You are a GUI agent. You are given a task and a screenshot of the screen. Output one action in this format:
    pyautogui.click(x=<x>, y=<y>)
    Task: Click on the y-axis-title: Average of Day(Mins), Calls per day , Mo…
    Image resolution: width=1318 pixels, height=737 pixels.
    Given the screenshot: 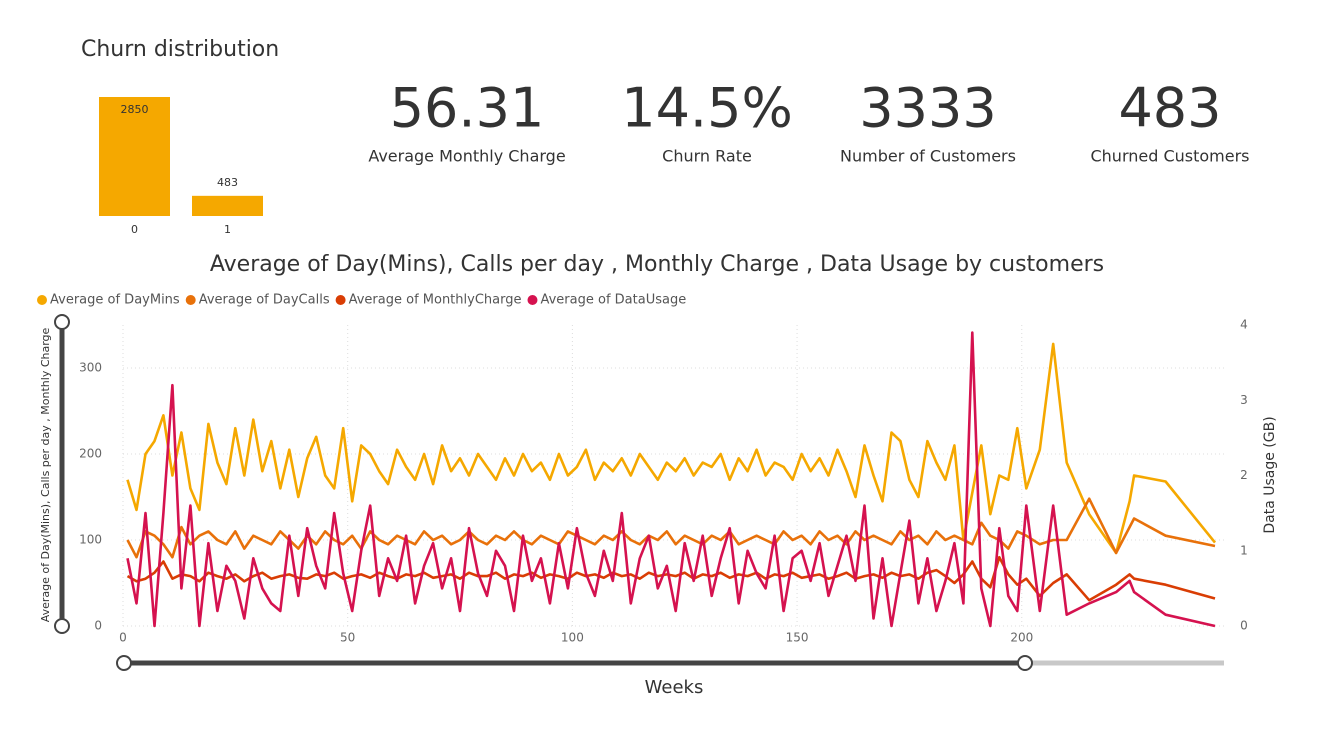 What is the action you would take?
    pyautogui.click(x=45, y=474)
    